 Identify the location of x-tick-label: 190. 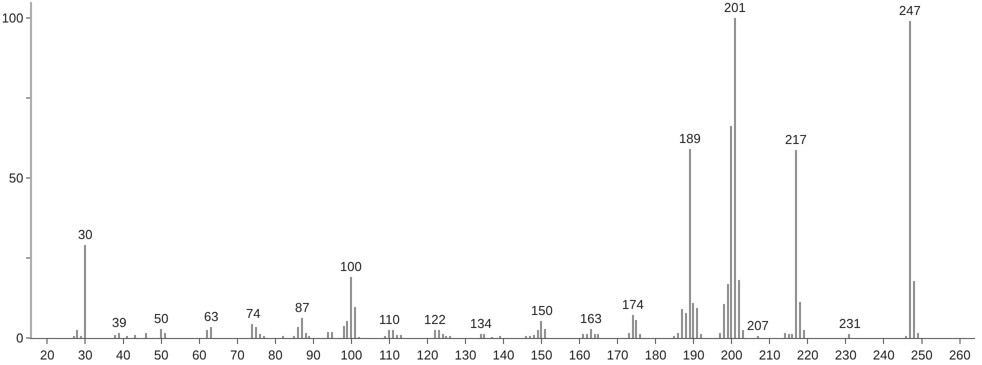
(693, 355).